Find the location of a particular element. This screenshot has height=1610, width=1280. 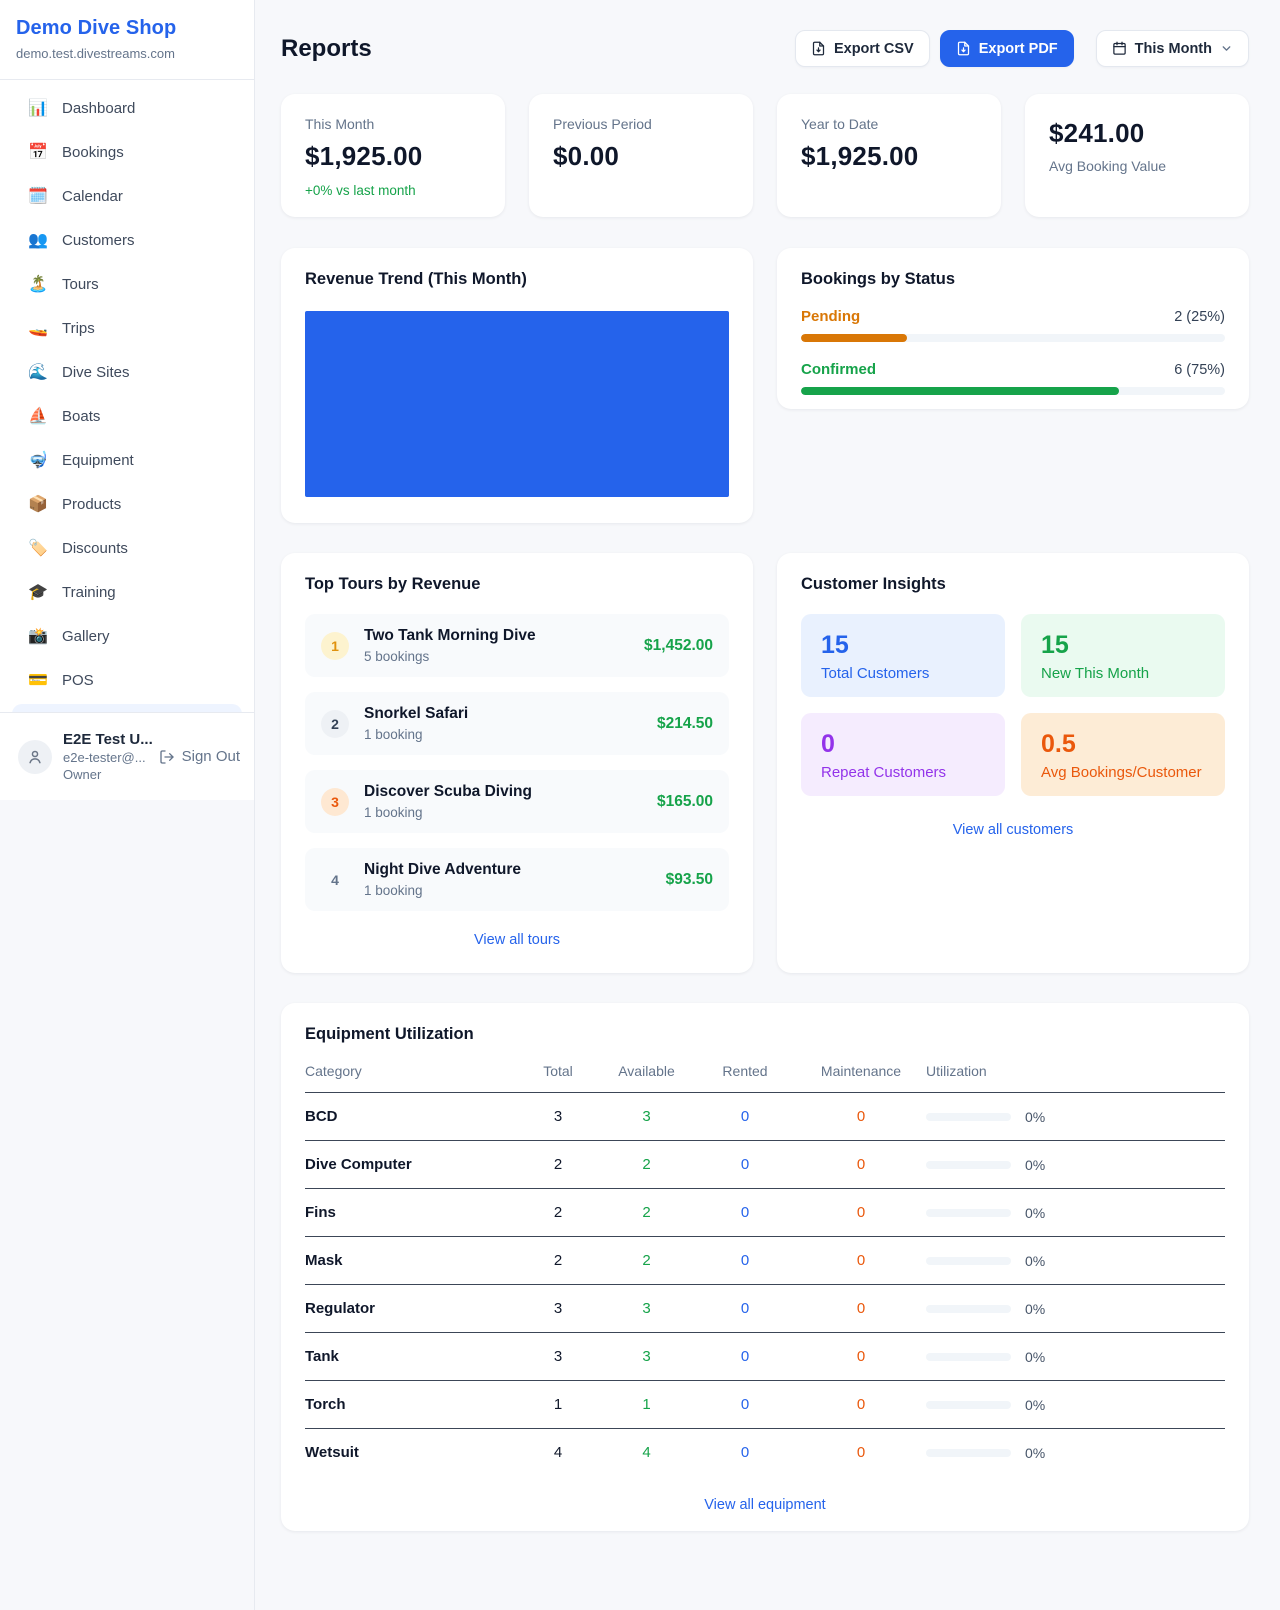

export-csv-button: Export CSV is located at coordinates (862, 48).